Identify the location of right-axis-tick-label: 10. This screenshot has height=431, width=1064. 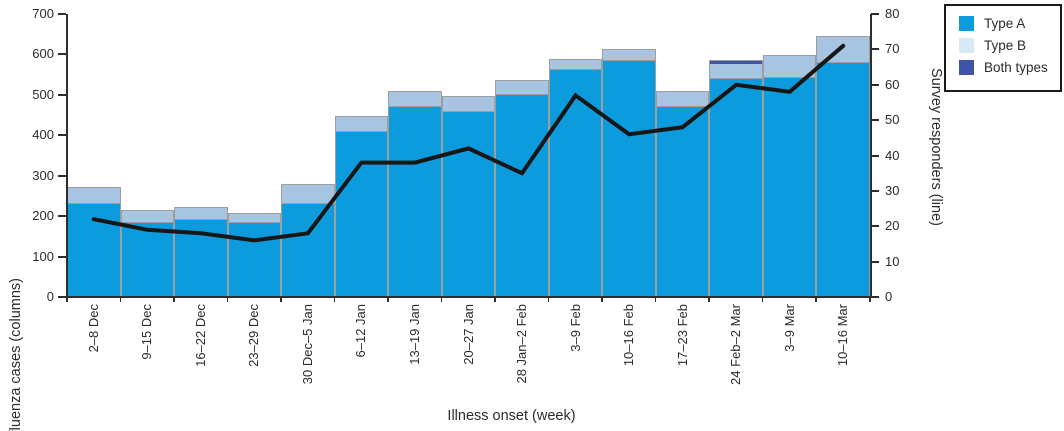
(892, 261).